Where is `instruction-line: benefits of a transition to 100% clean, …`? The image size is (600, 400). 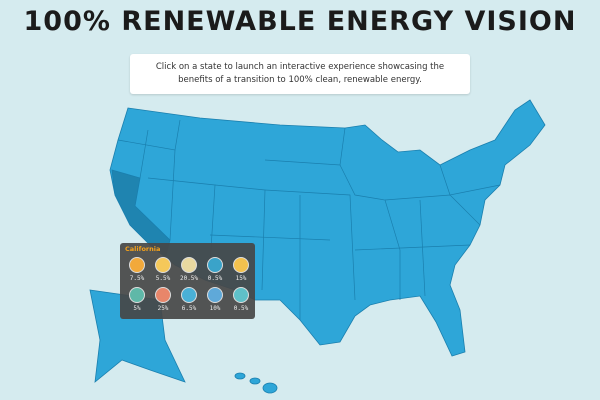 instruction-line: benefits of a transition to 100% clean, … is located at coordinates (300, 80).